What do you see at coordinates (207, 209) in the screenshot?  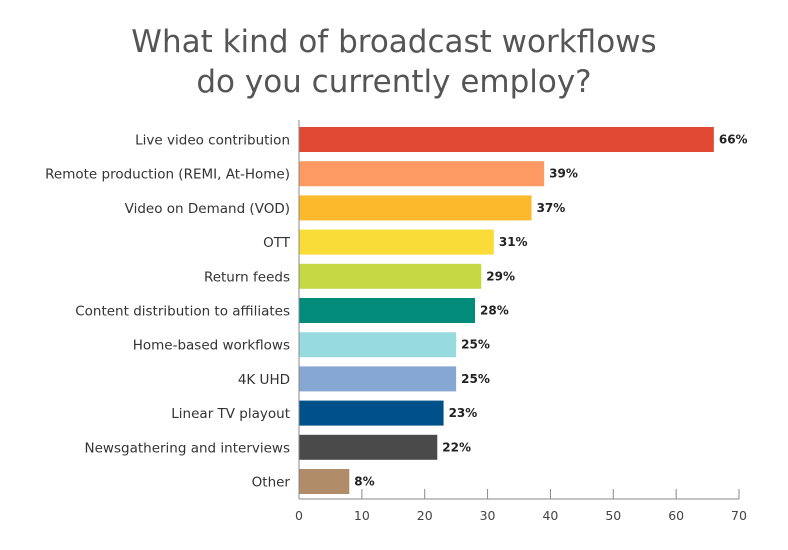 I see `category-label: Video on Demand (VOD)` at bounding box center [207, 209].